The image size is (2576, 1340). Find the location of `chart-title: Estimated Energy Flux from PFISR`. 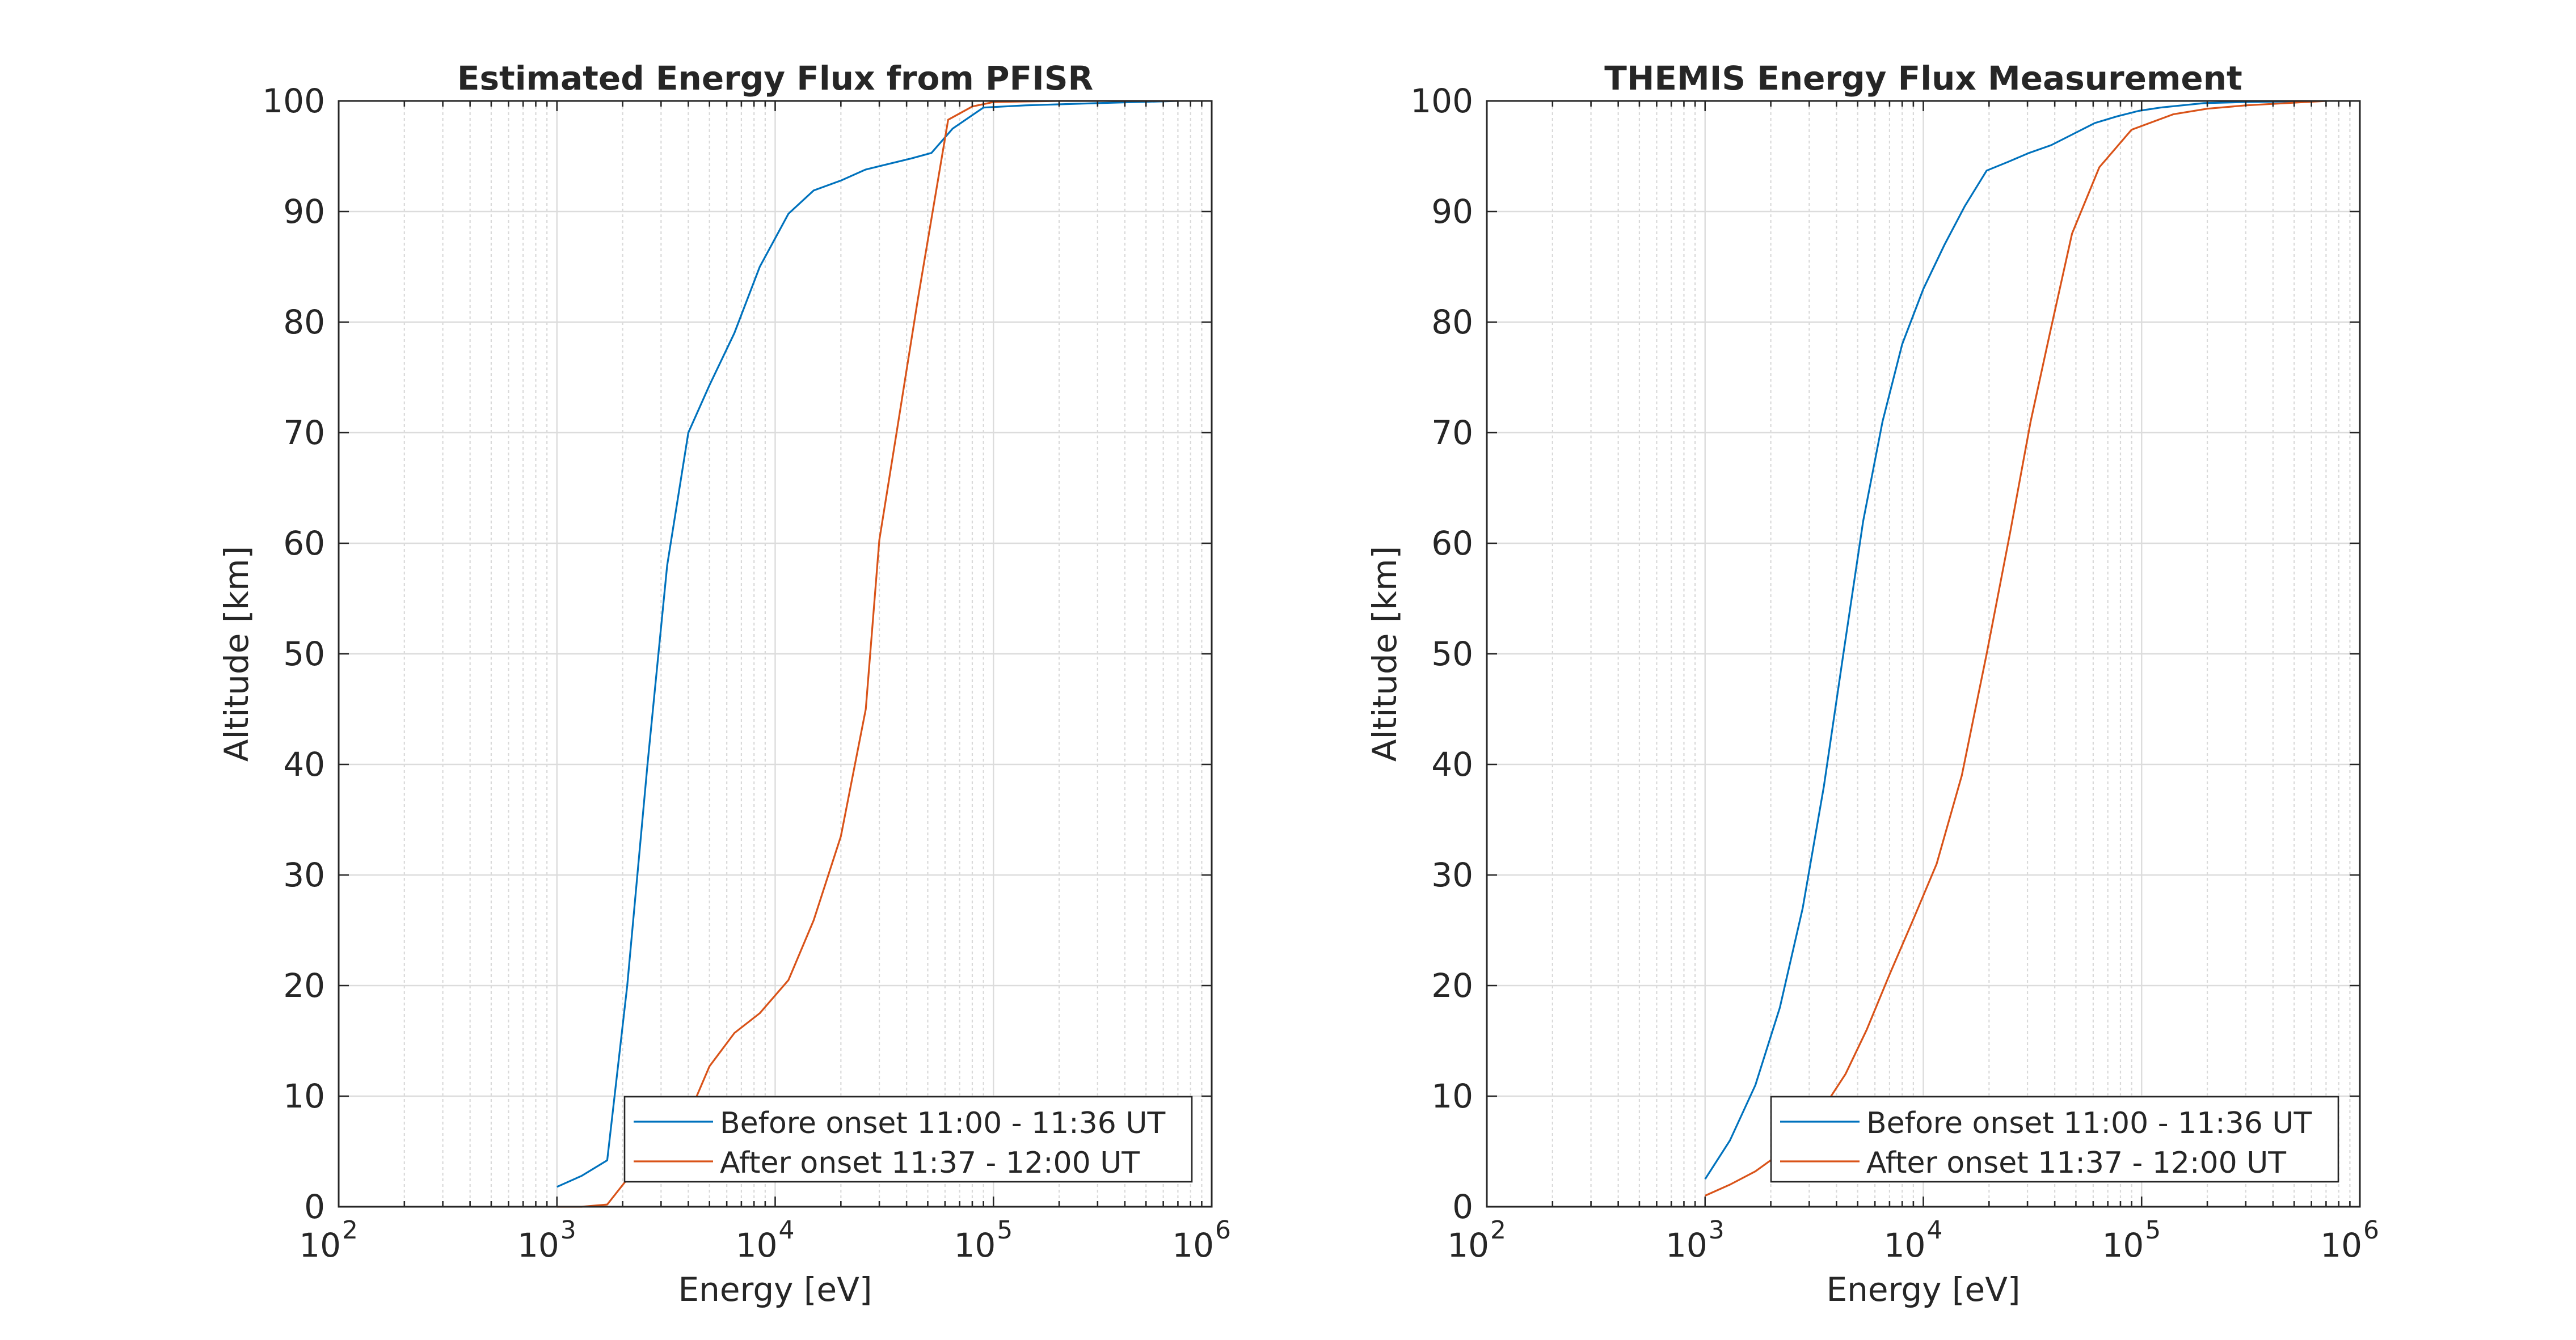

chart-title: Estimated Energy Flux from PFISR is located at coordinates (775, 78).